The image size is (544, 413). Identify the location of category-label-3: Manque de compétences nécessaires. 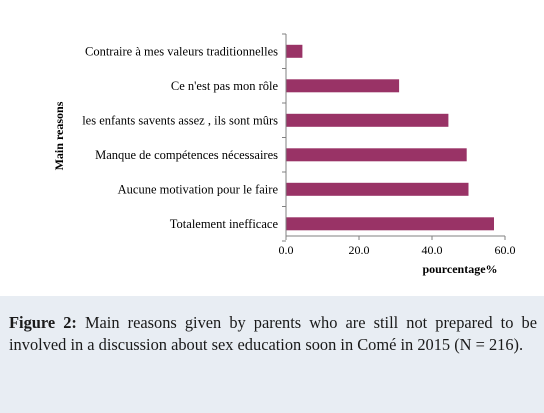
(186, 155).